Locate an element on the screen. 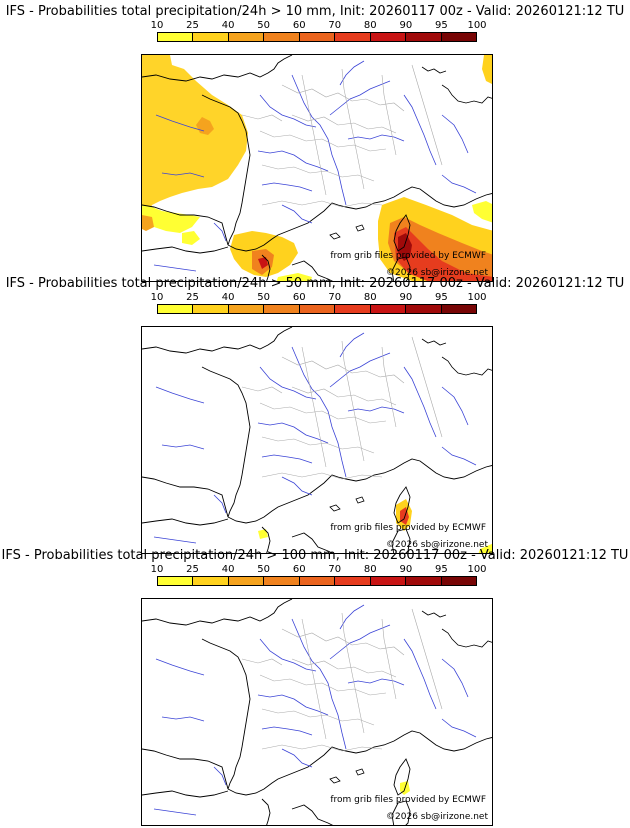  prob-field-corsica-high is located at coordinates (443, 254).